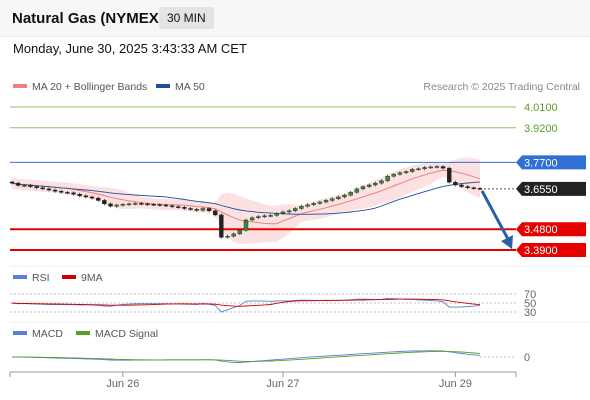 The image size is (590, 400). Describe the element at coordinates (47, 334) in the screenshot. I see `macd-legend-label: MACD` at that location.